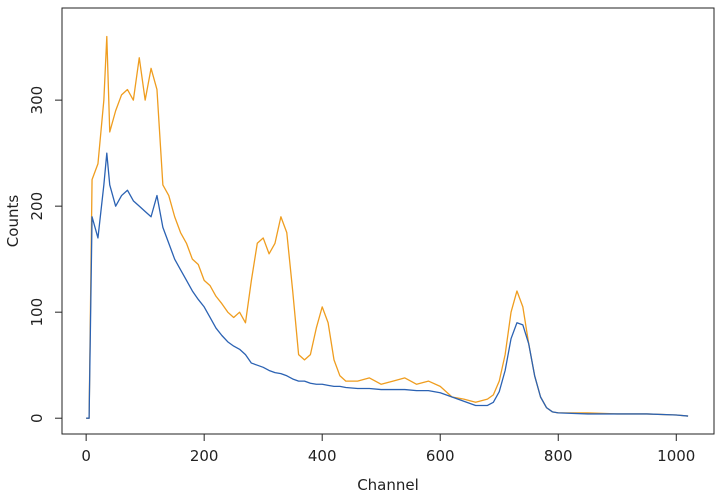 This screenshot has height=499, width=720. I want to click on x-tick-label: 600, so click(440, 456).